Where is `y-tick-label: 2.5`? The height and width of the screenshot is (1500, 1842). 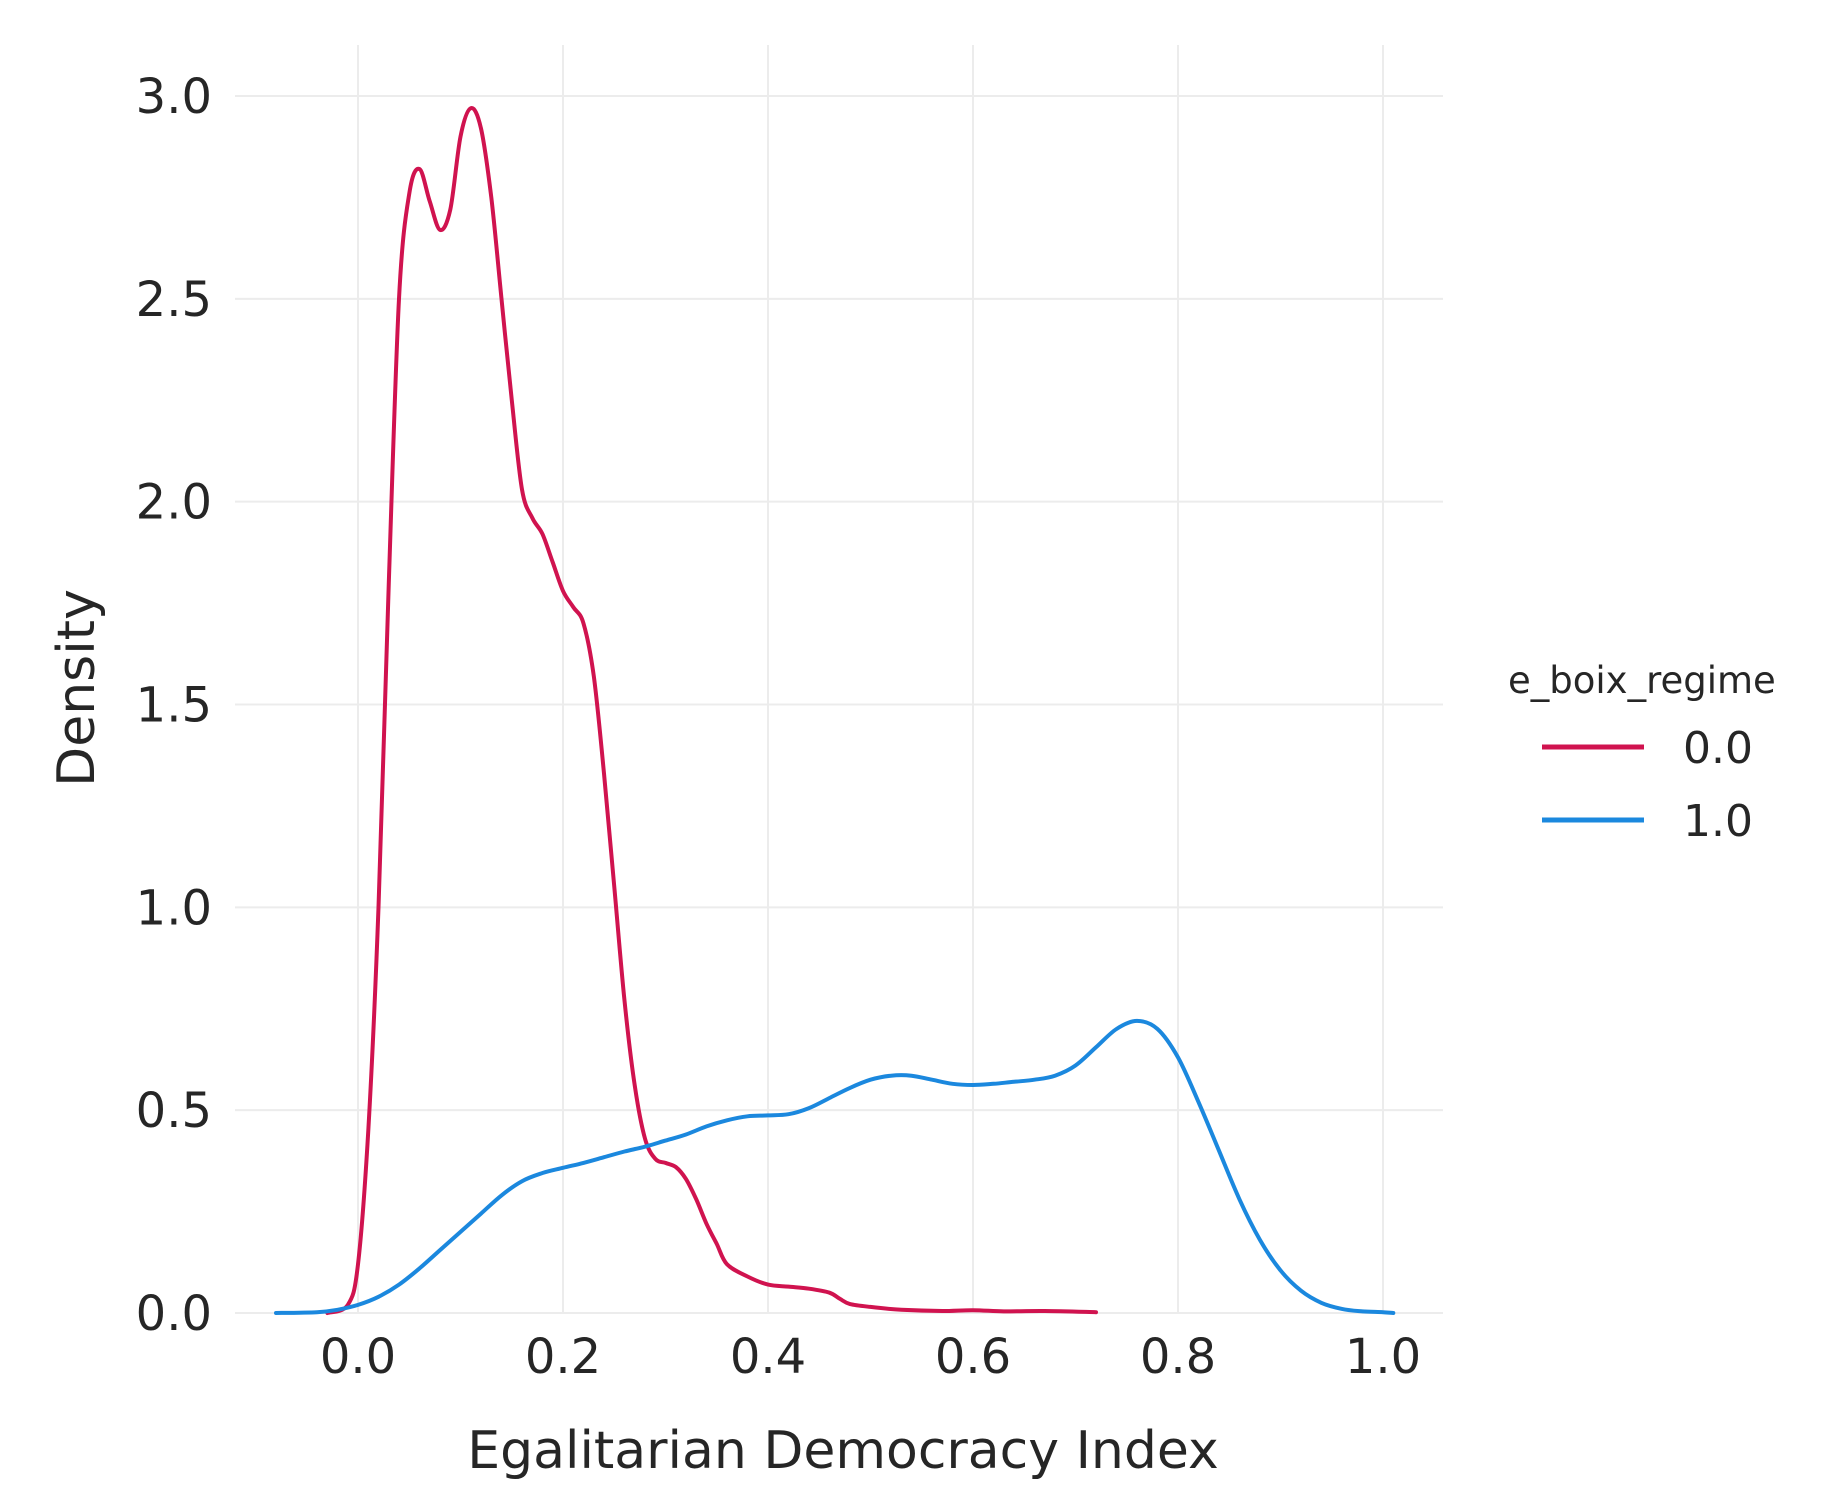
y-tick-label: 2.5 is located at coordinates (174, 300).